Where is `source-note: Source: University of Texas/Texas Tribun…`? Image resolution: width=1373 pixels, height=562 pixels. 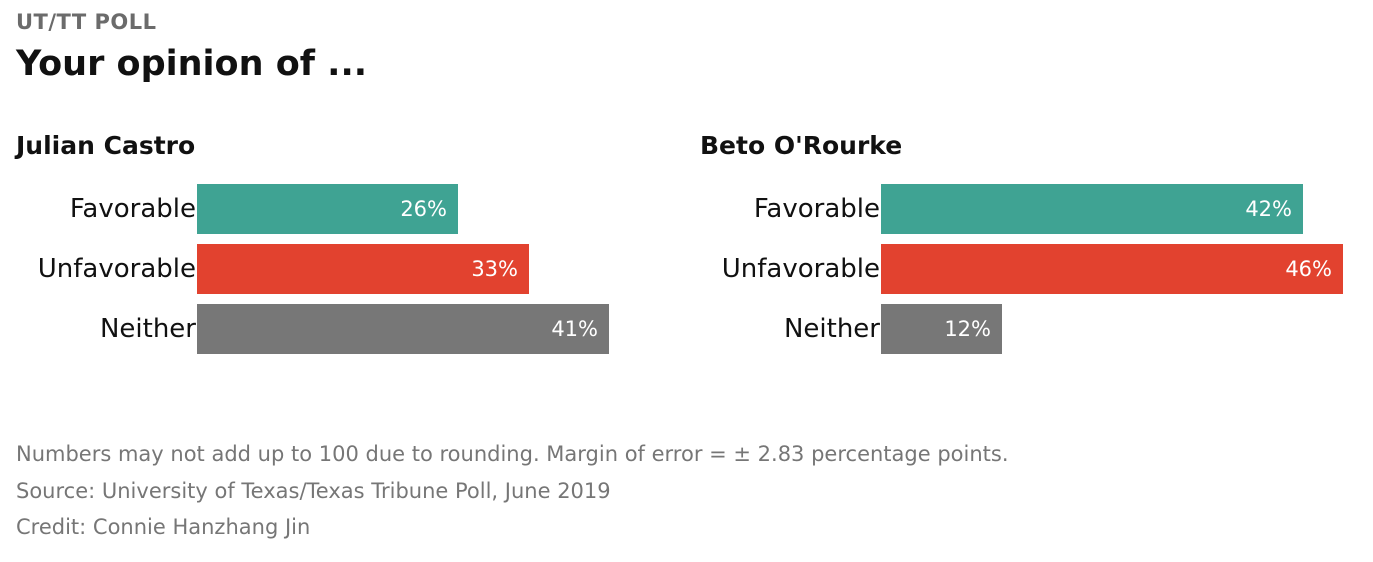 source-note: Source: University of Texas/Texas Tribun… is located at coordinates (313, 490).